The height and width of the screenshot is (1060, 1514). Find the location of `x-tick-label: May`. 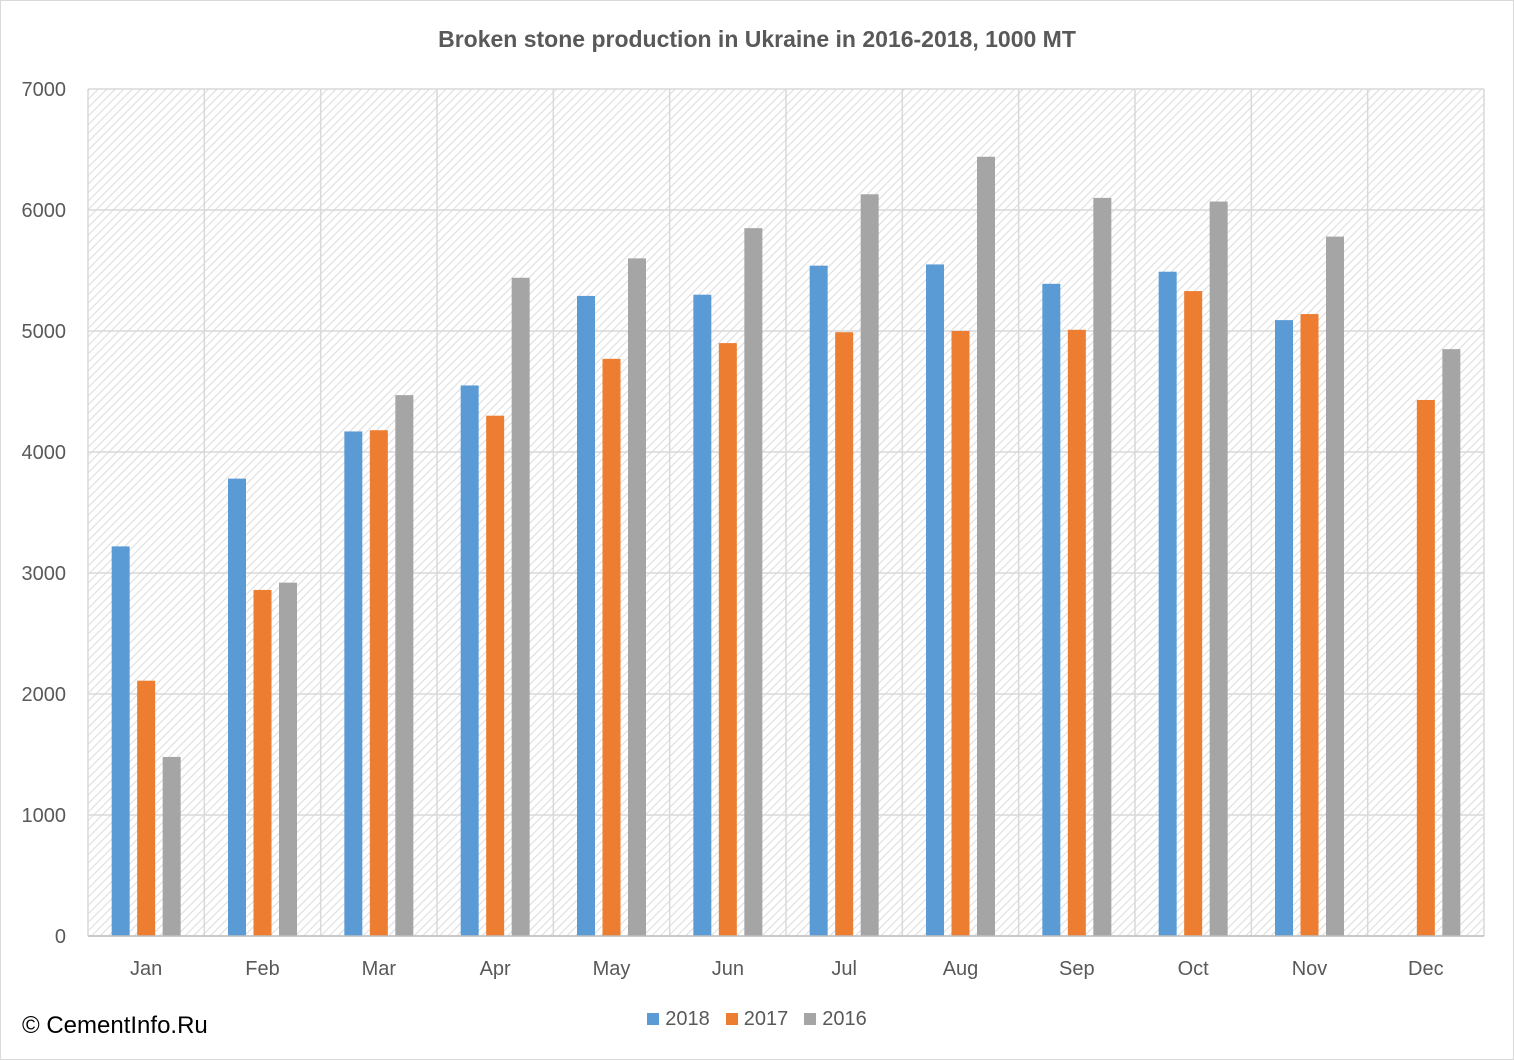

x-tick-label: May is located at coordinates (612, 969).